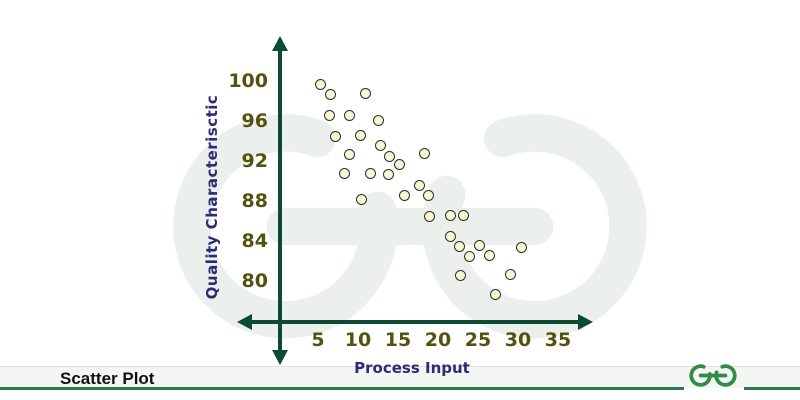 This screenshot has height=400, width=800. I want to click on y-axis-arrow-up-icon, so click(280, 43).